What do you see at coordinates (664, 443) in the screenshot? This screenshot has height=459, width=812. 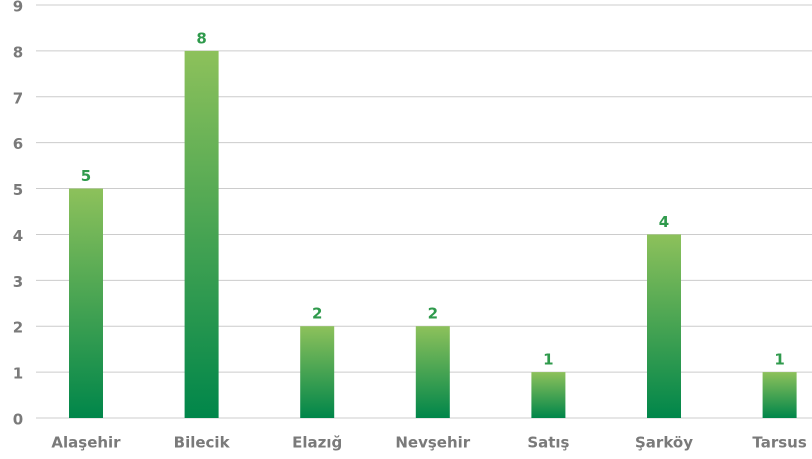 I see `x-tick-label: Şarköy` at bounding box center [664, 443].